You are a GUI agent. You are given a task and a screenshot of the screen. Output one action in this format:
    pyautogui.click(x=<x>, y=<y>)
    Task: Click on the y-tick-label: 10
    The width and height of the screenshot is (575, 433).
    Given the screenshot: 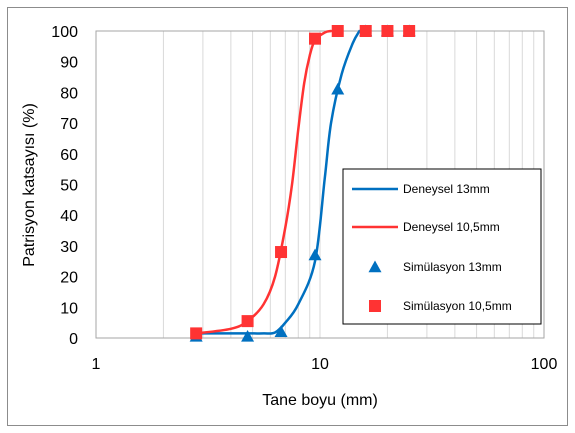 What is the action you would take?
    pyautogui.click(x=69, y=308)
    